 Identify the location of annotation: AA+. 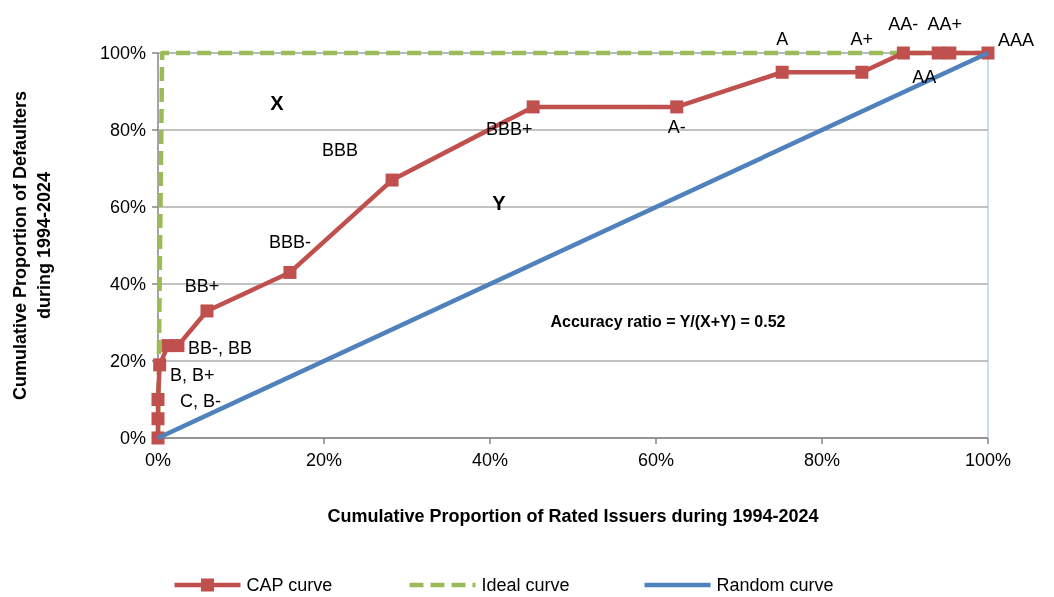
(945, 24).